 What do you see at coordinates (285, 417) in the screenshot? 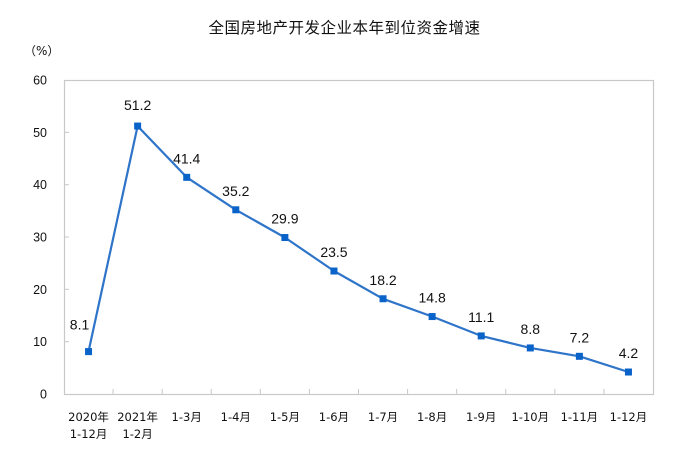
I see `x-axis-category-label: 1-5月` at bounding box center [285, 417].